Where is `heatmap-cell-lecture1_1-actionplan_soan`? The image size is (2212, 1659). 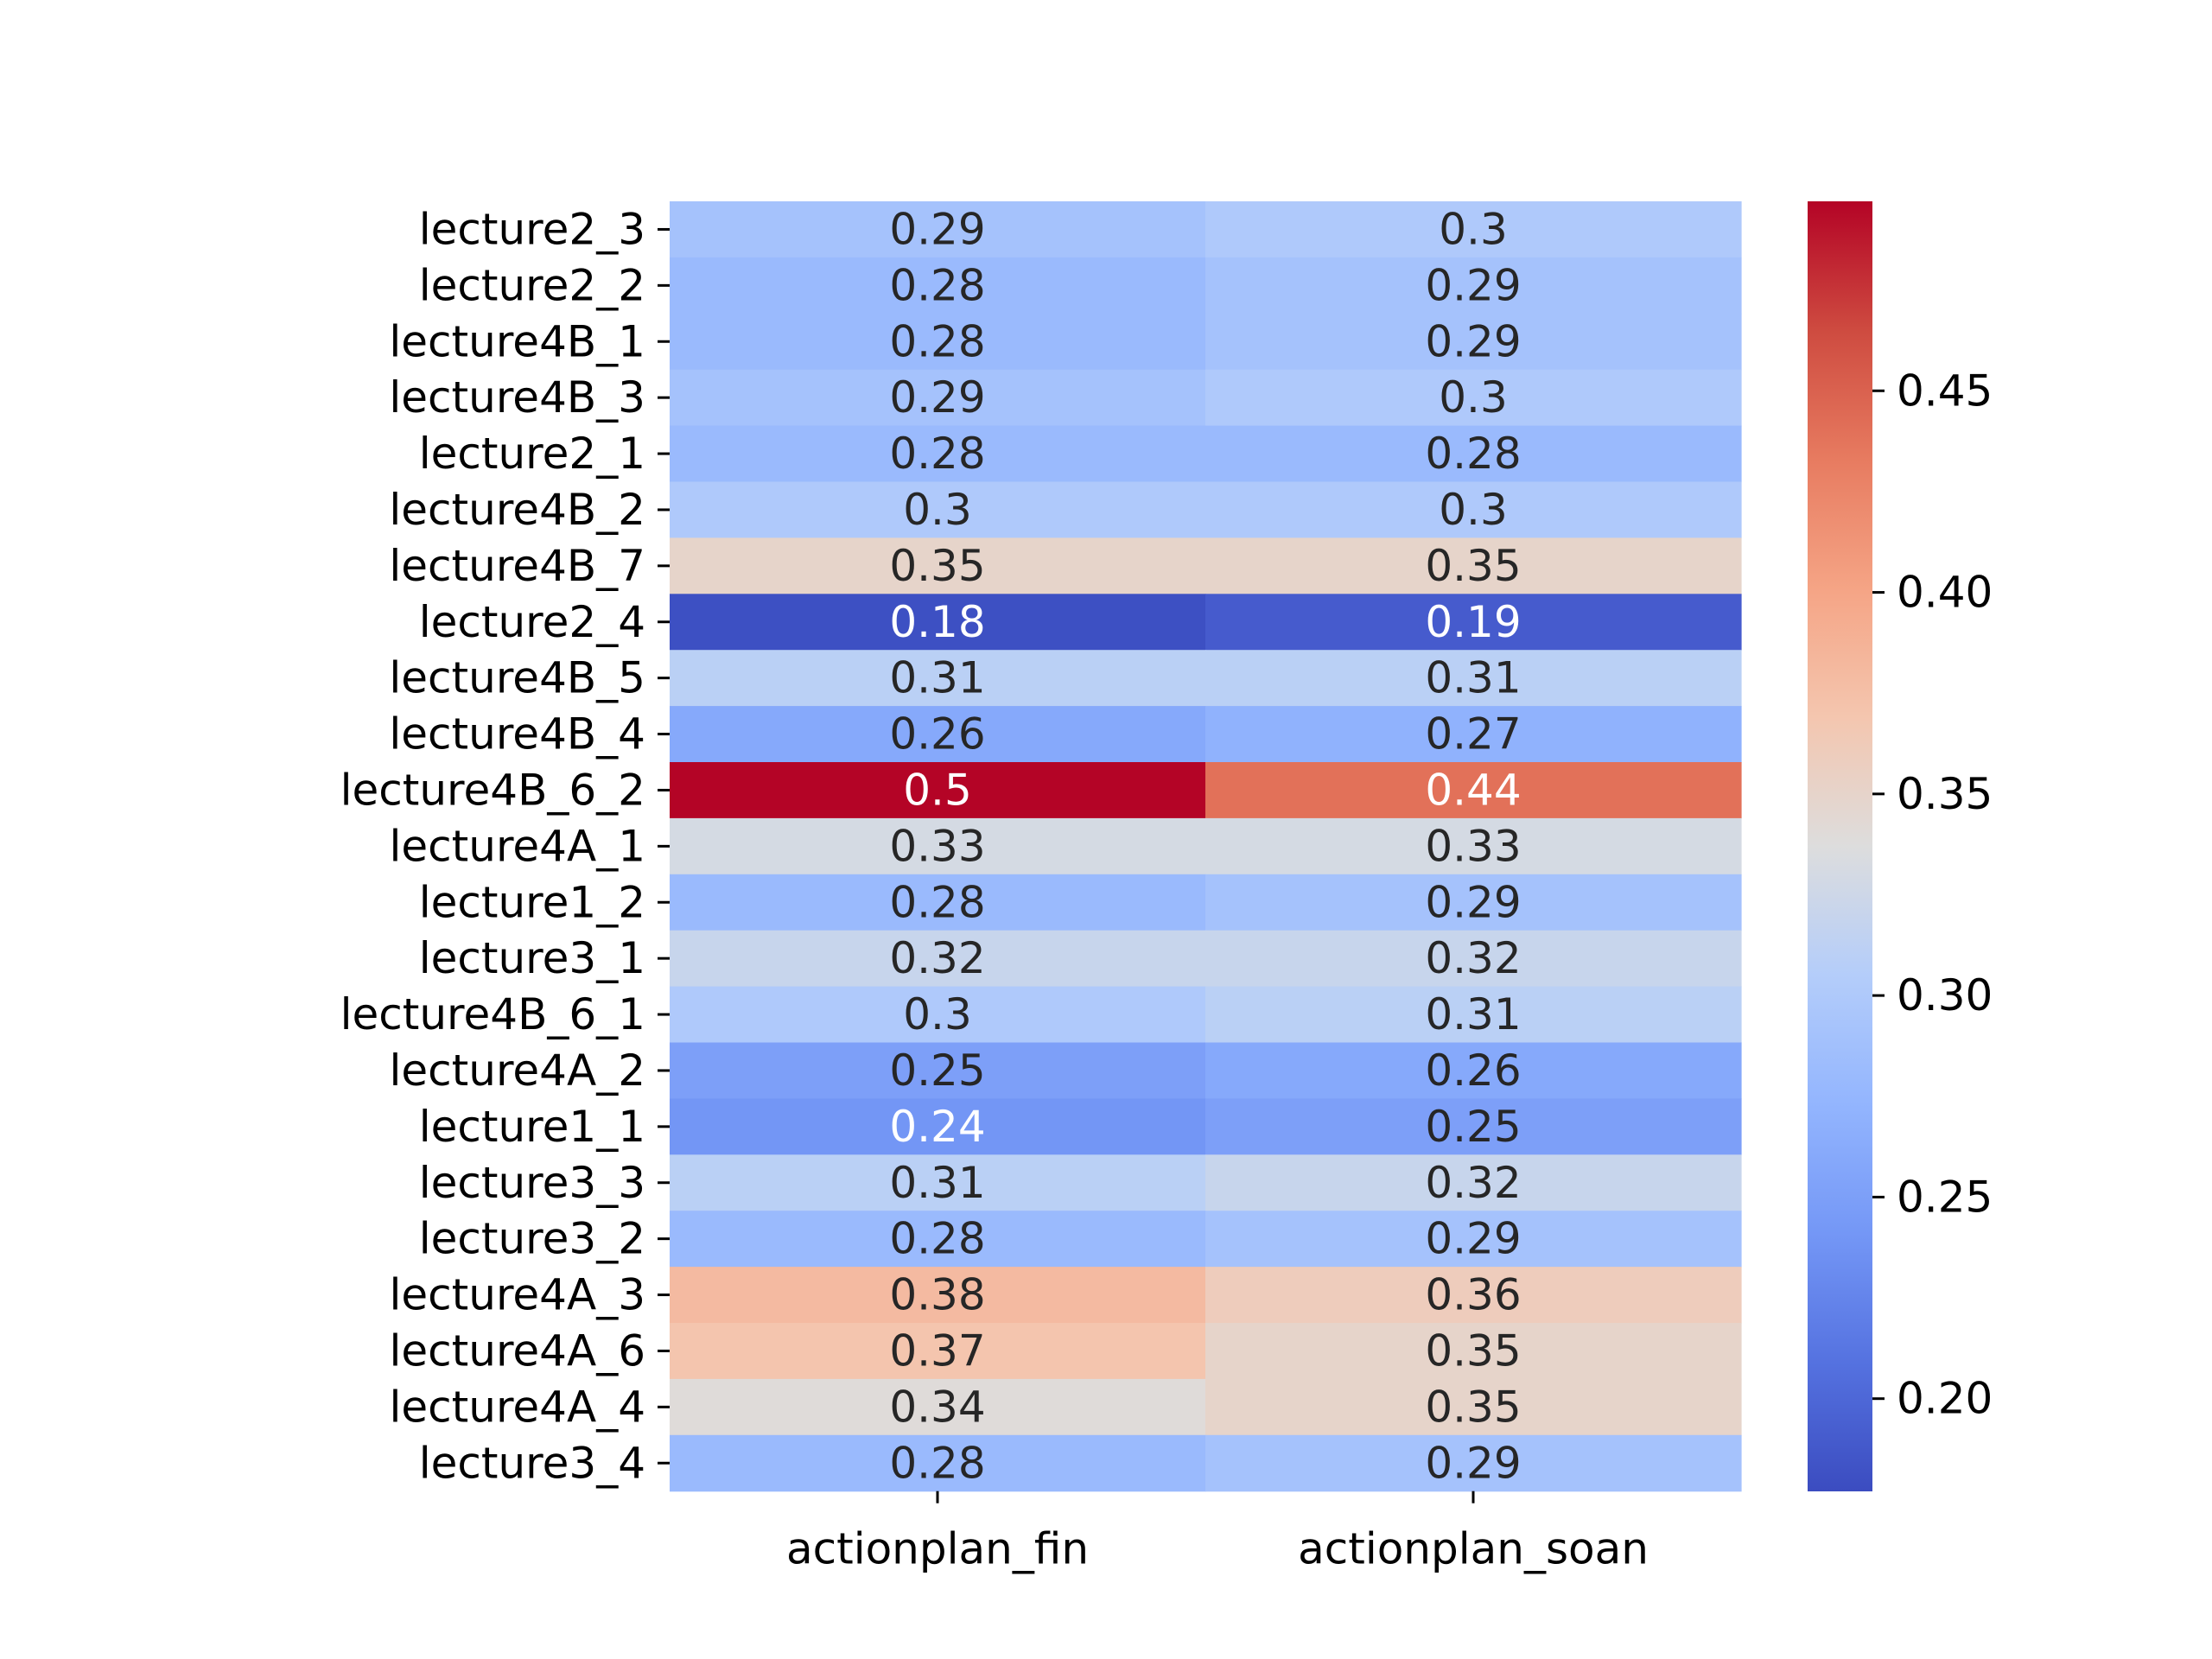
heatmap-cell-lecture1_1-actionplan_soan is located at coordinates (1473, 1126).